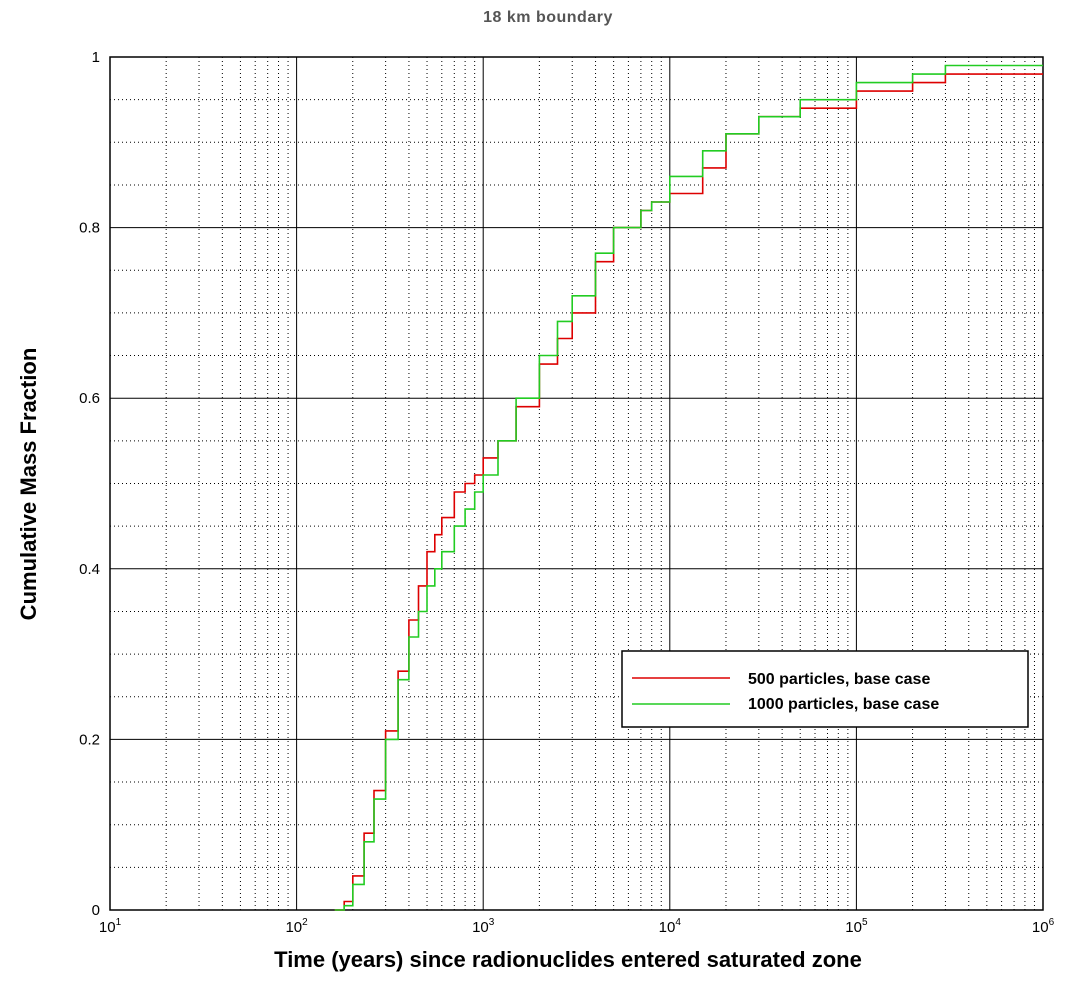 Image resolution: width=1066 pixels, height=984 pixels. I want to click on legend-label-1000-particles: 1000 particles, base case, so click(843, 704).